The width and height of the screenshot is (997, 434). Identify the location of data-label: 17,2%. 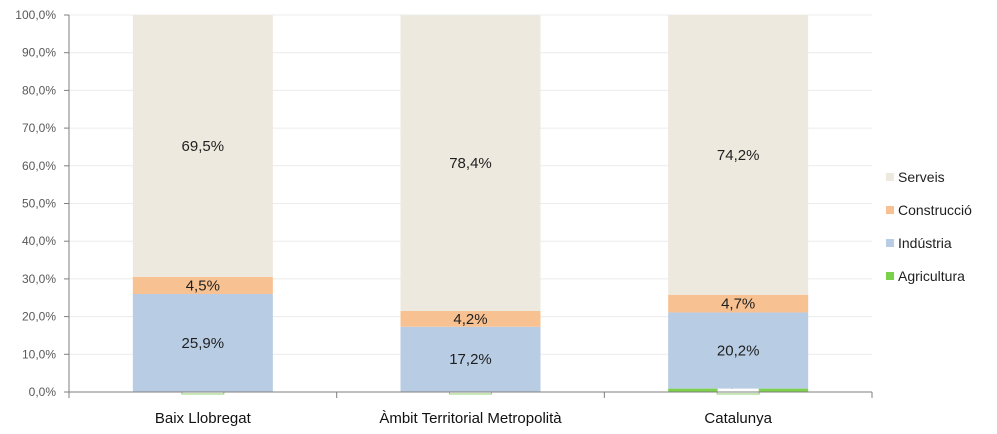
(470, 359).